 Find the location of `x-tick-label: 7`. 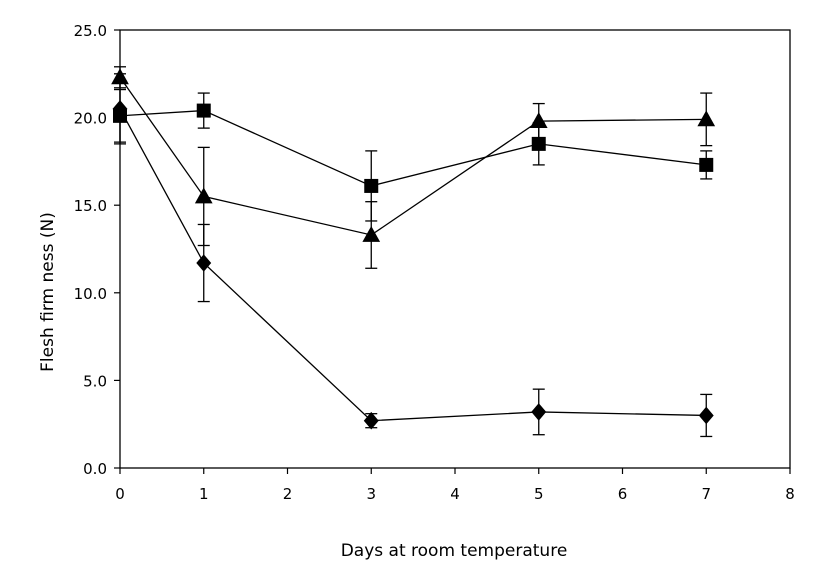

x-tick-label: 7 is located at coordinates (706, 494).